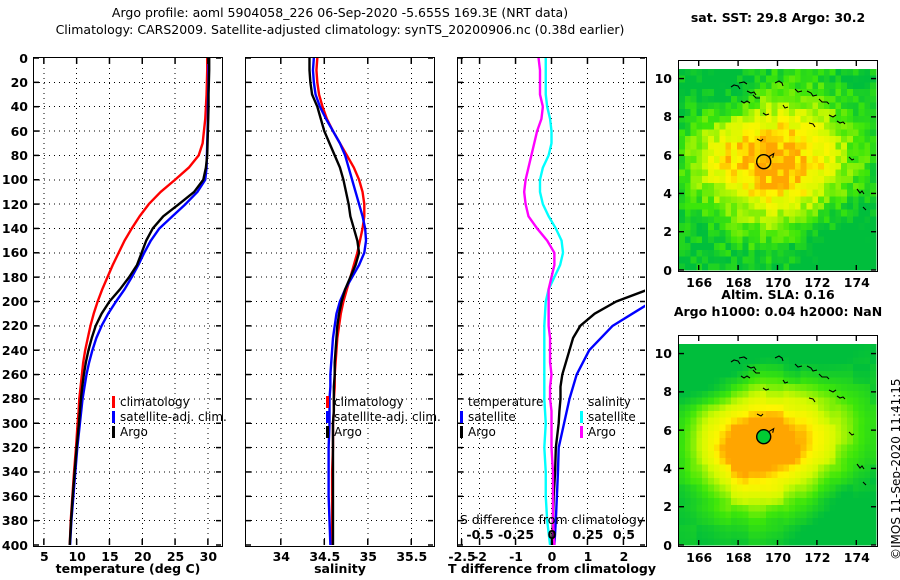 The image size is (900, 580). What do you see at coordinates (175, 556) in the screenshot?
I see `xtick-label: 25` at bounding box center [175, 556].